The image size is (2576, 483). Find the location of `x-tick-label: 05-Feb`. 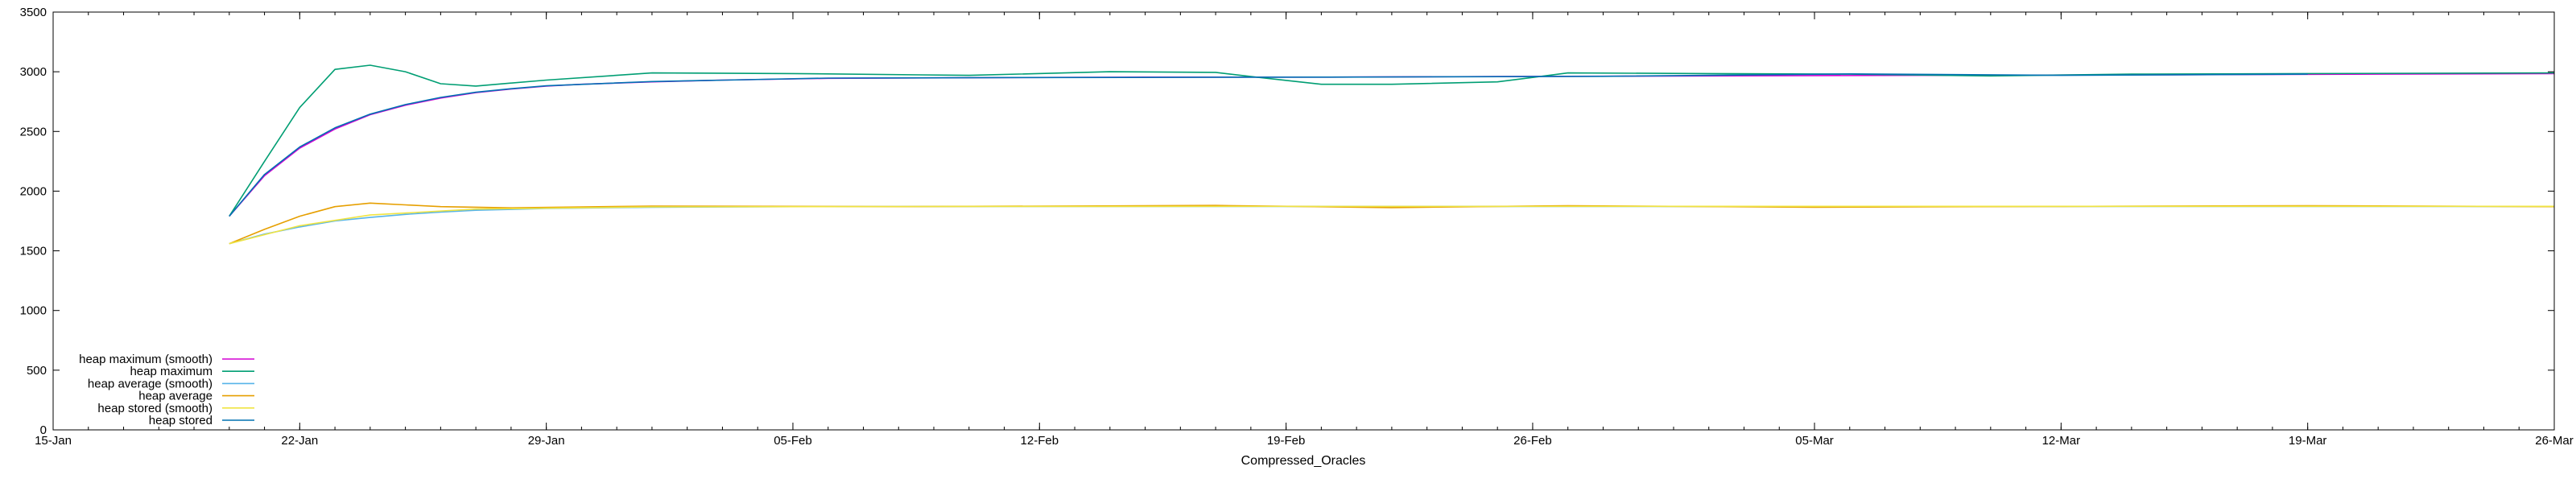

x-tick-label: 05-Feb is located at coordinates (793, 441).